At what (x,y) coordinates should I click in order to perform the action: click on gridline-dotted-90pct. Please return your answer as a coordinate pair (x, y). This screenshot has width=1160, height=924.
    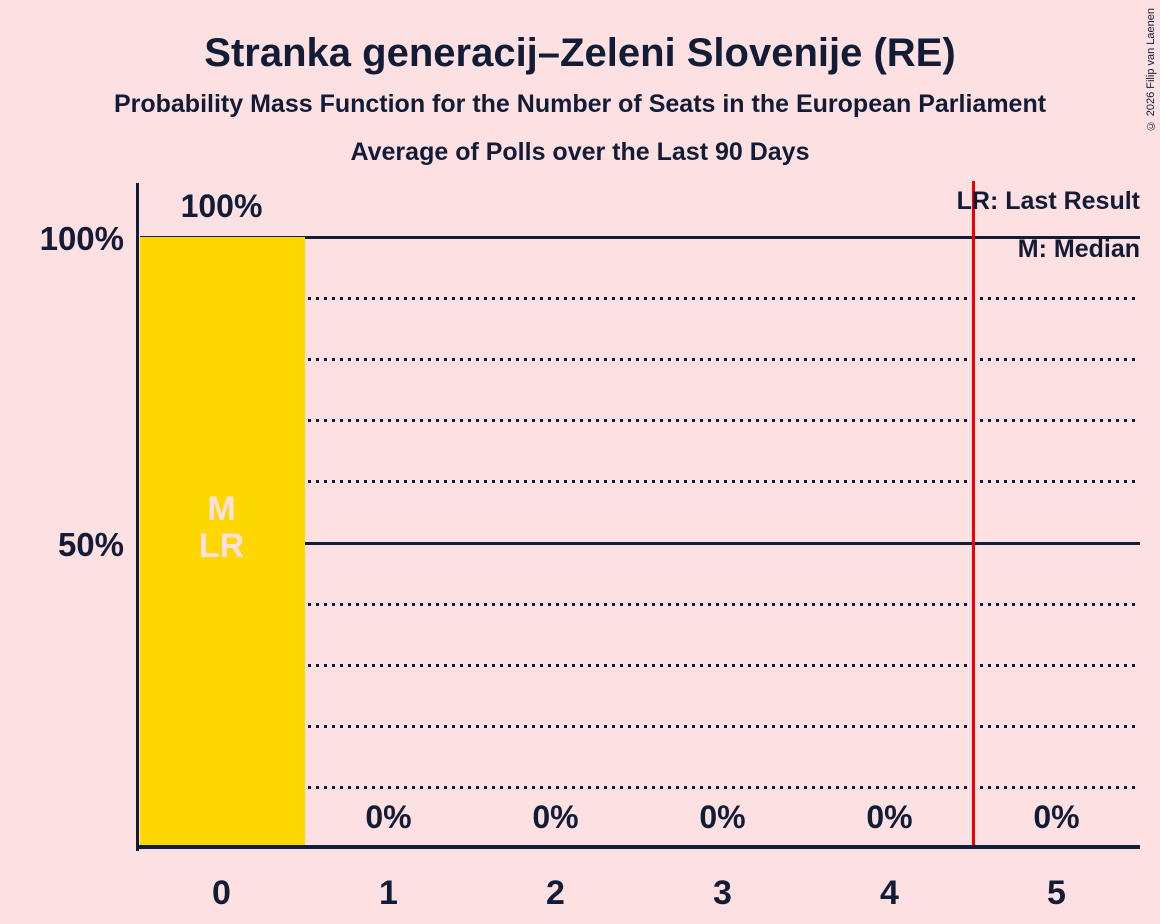
    Looking at the image, I should click on (640, 299).